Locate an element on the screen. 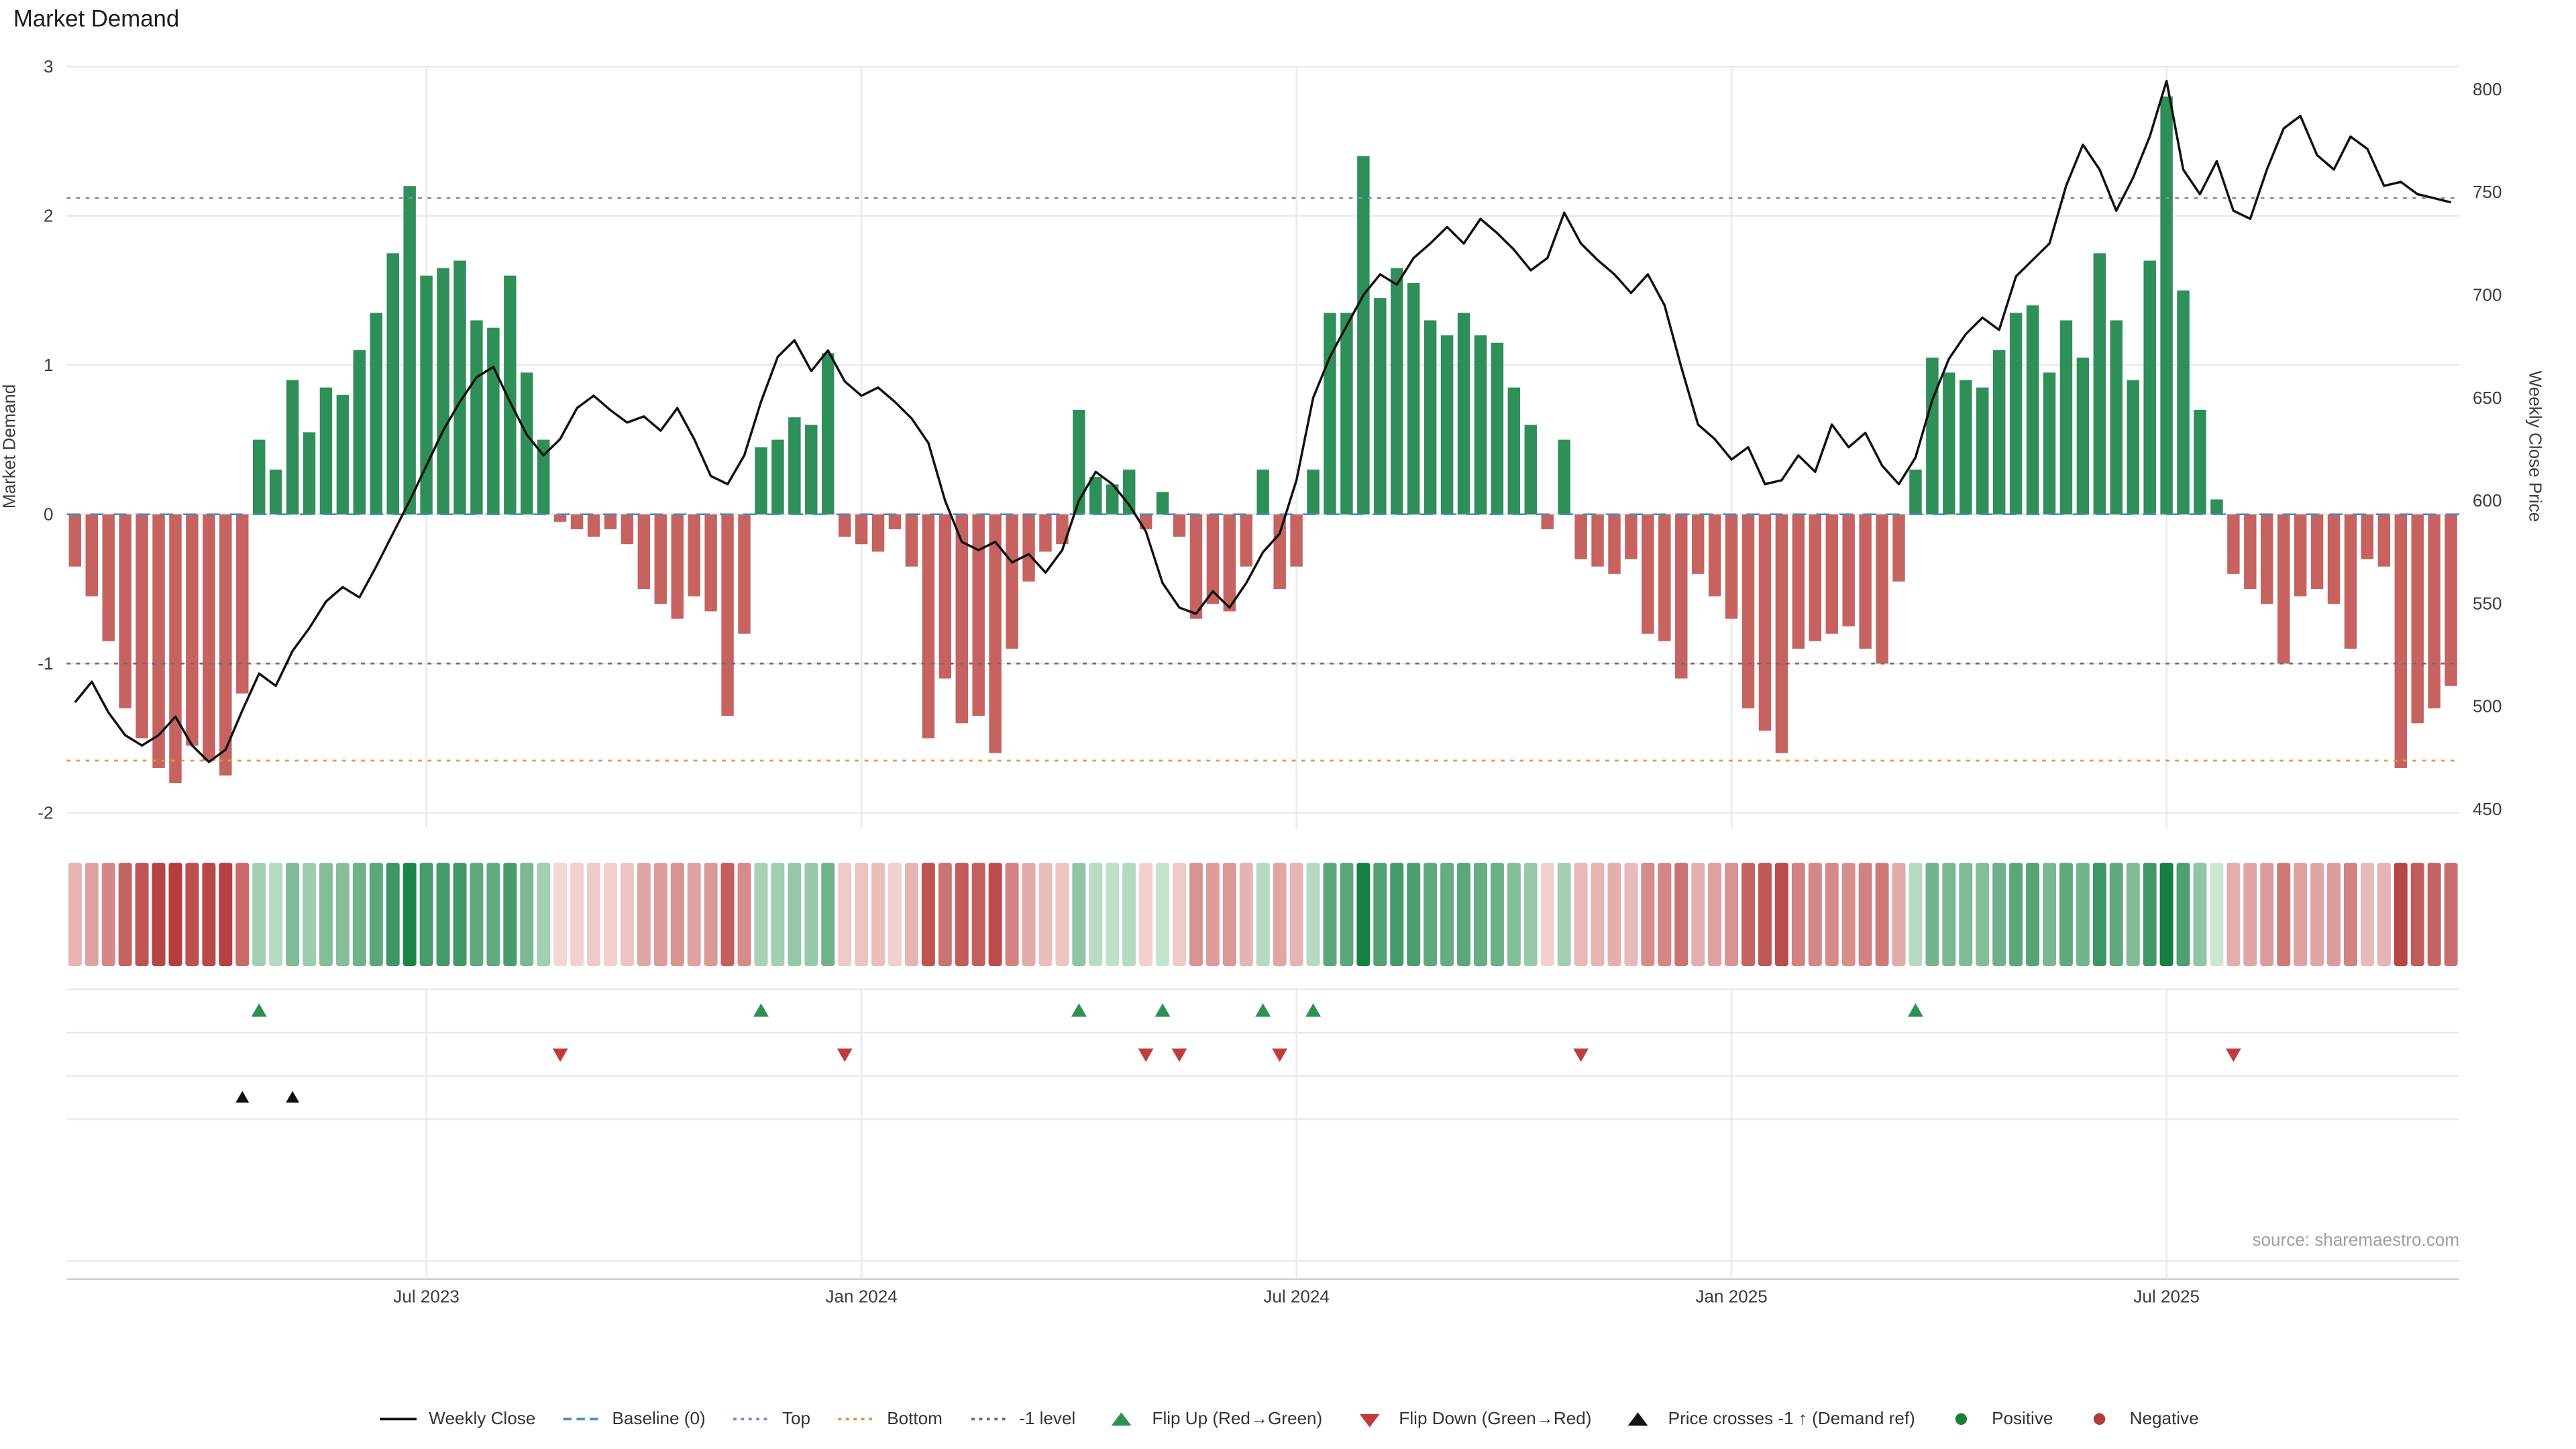 Image resolution: width=2576 pixels, height=1449 pixels. legend-item-flip-up-red-green: Flip Up (Red→Green) is located at coordinates (1211, 1419).